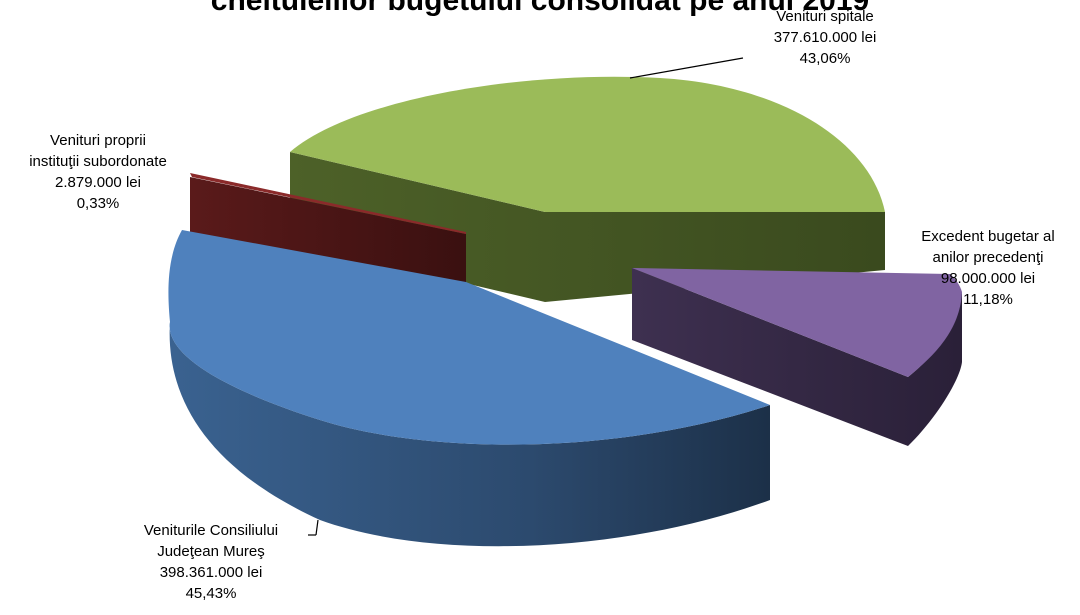  I want to click on data-label-venituri-spitale: Venituri spitale 377.610.000 lei 43,06%, so click(825, 37).